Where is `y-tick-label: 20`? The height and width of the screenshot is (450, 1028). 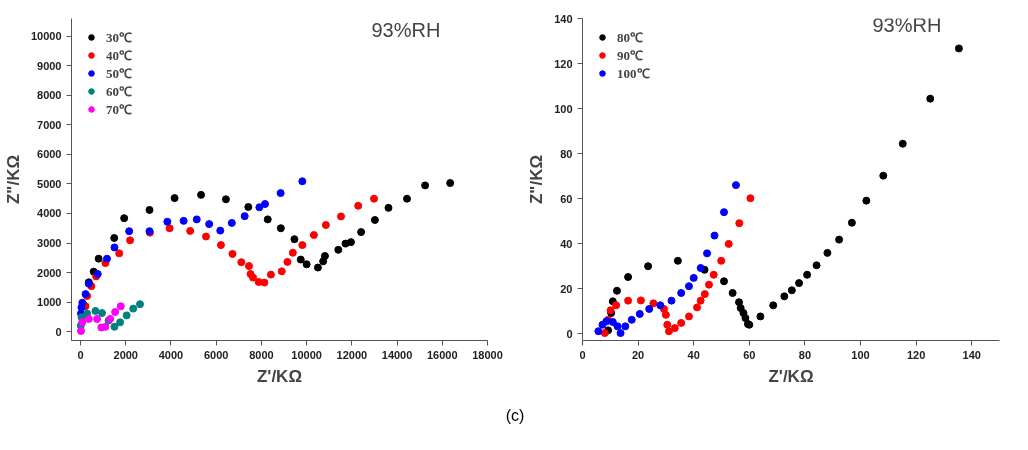
y-tick-label: 20 is located at coordinates (566, 288).